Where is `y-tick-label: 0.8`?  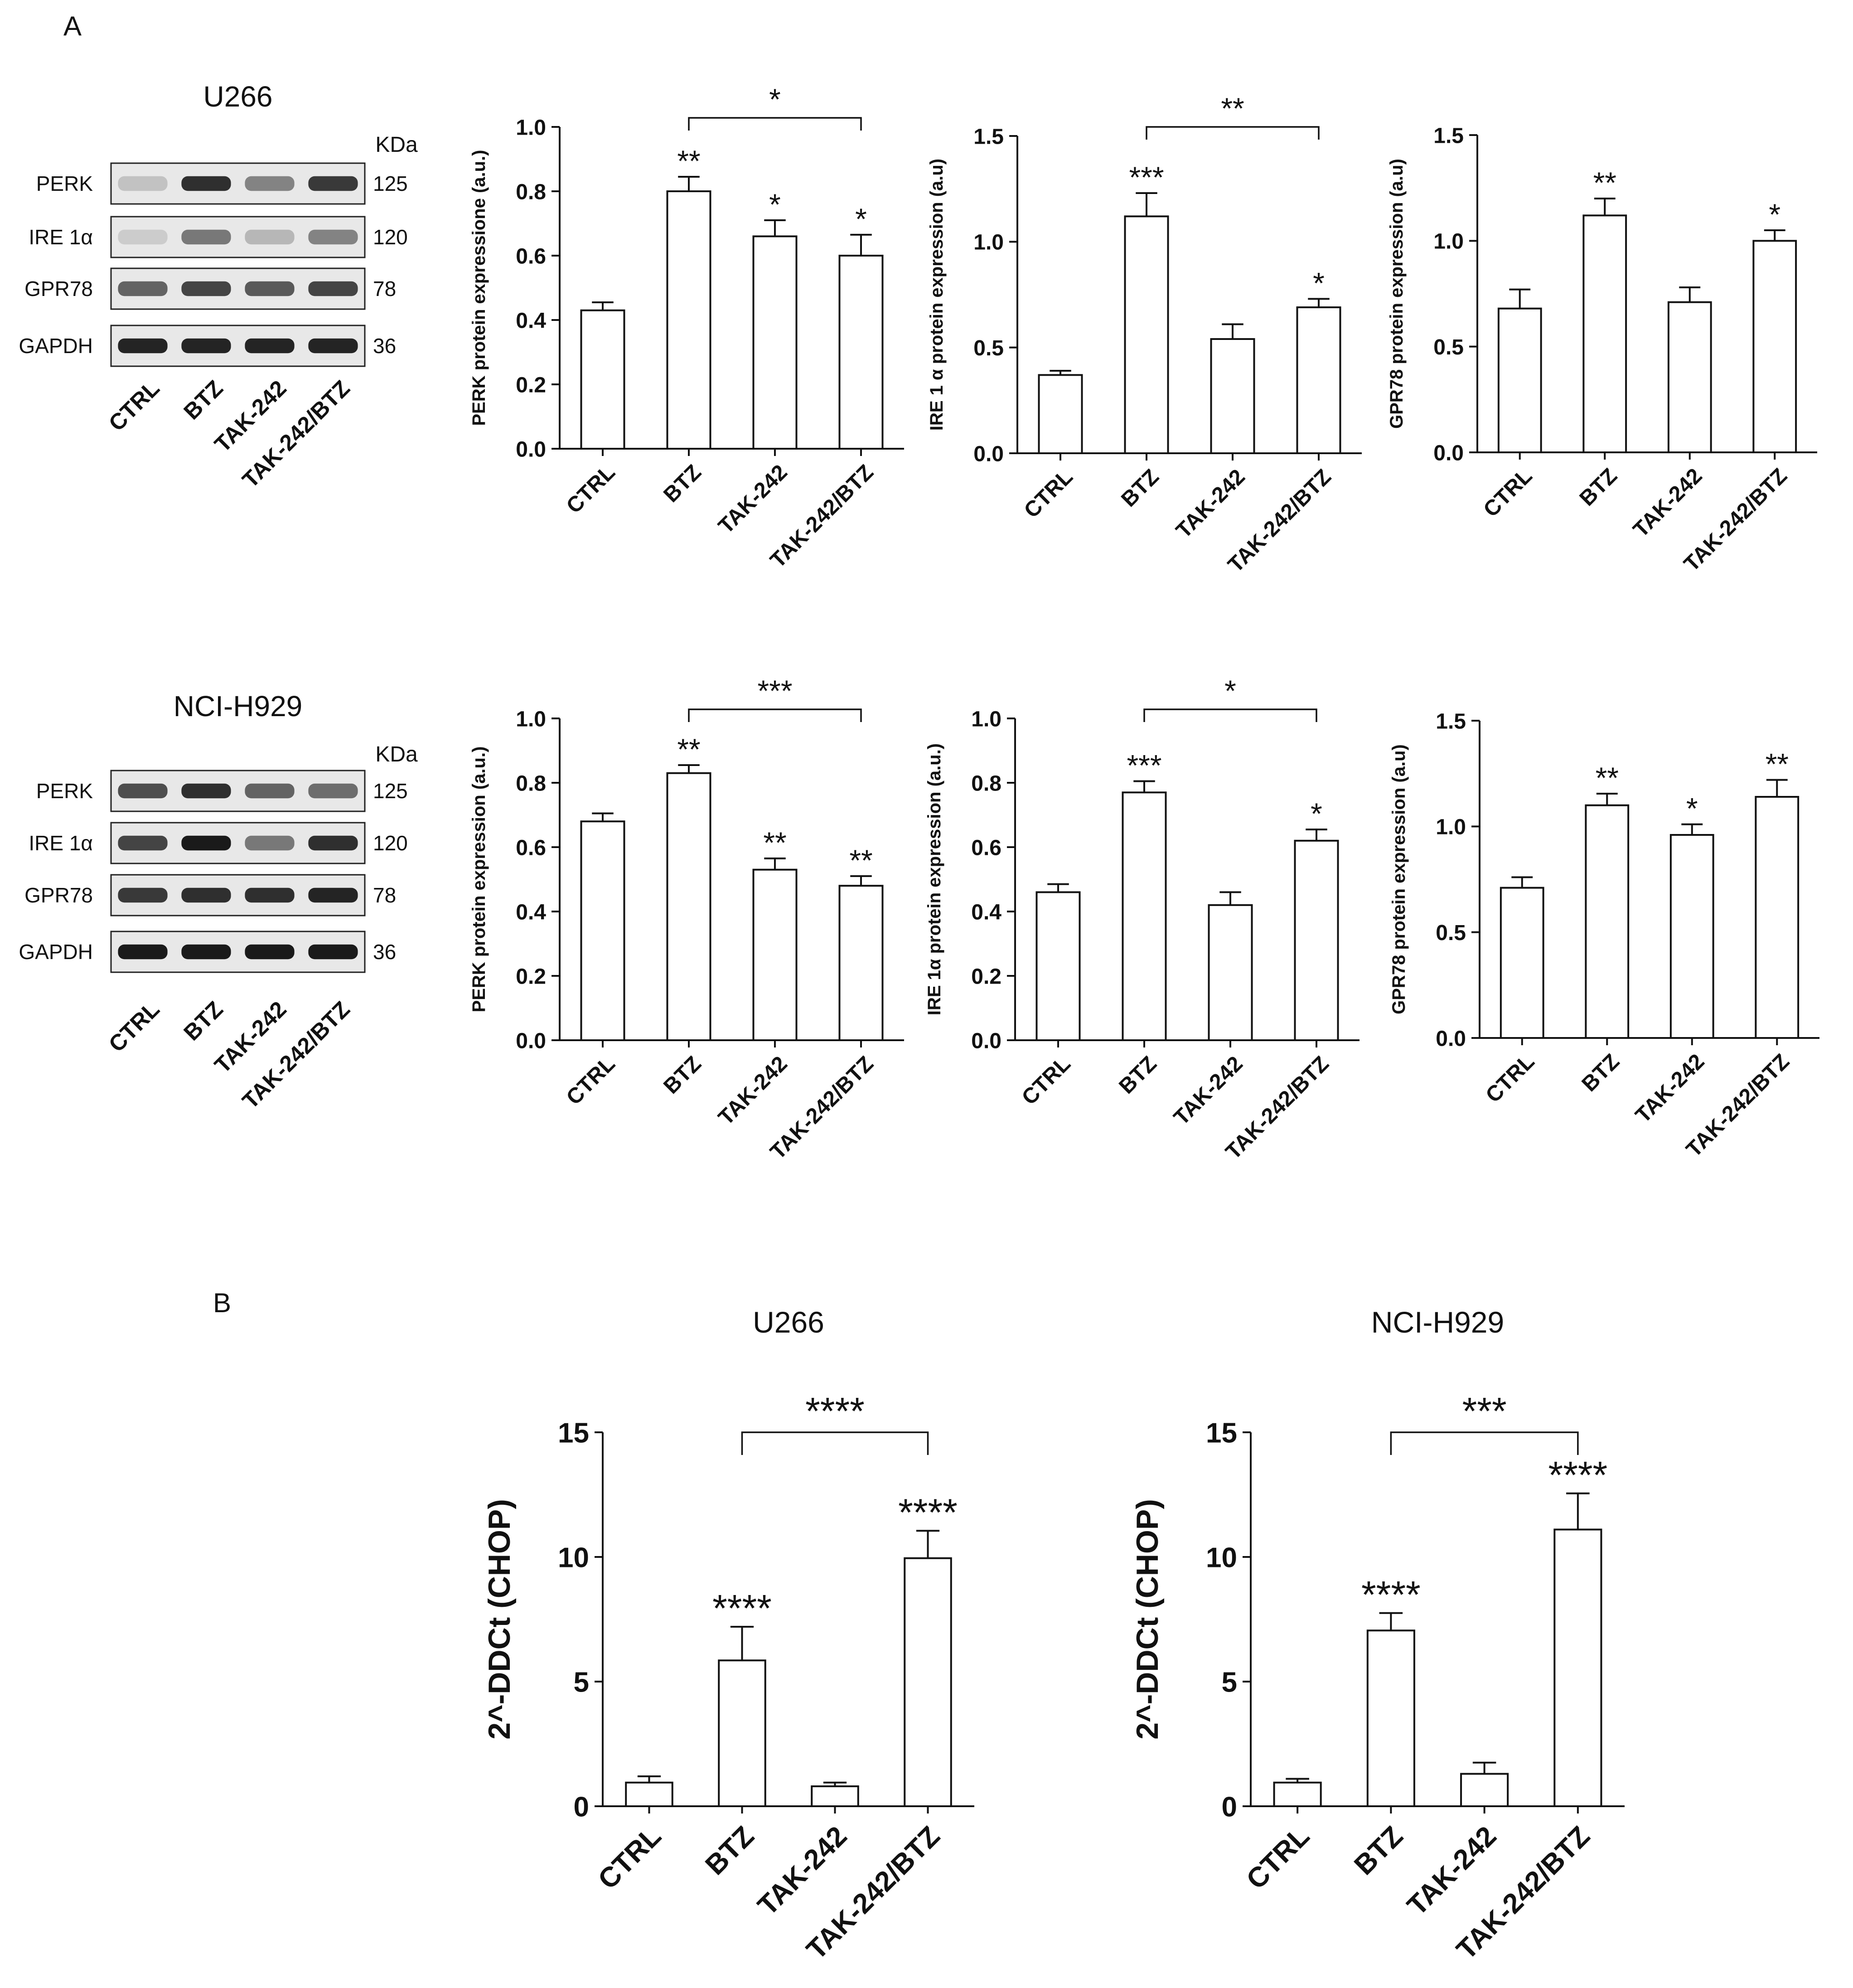
y-tick-label: 0.8 is located at coordinates (531, 783).